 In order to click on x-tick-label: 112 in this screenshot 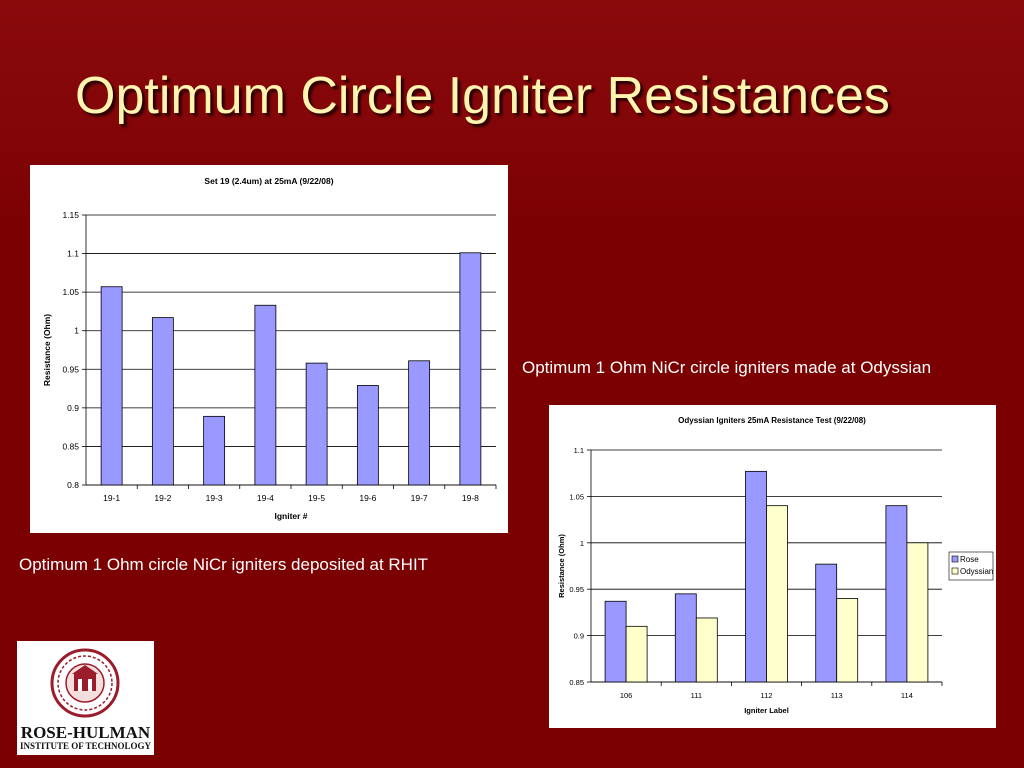, I will do `click(767, 695)`.